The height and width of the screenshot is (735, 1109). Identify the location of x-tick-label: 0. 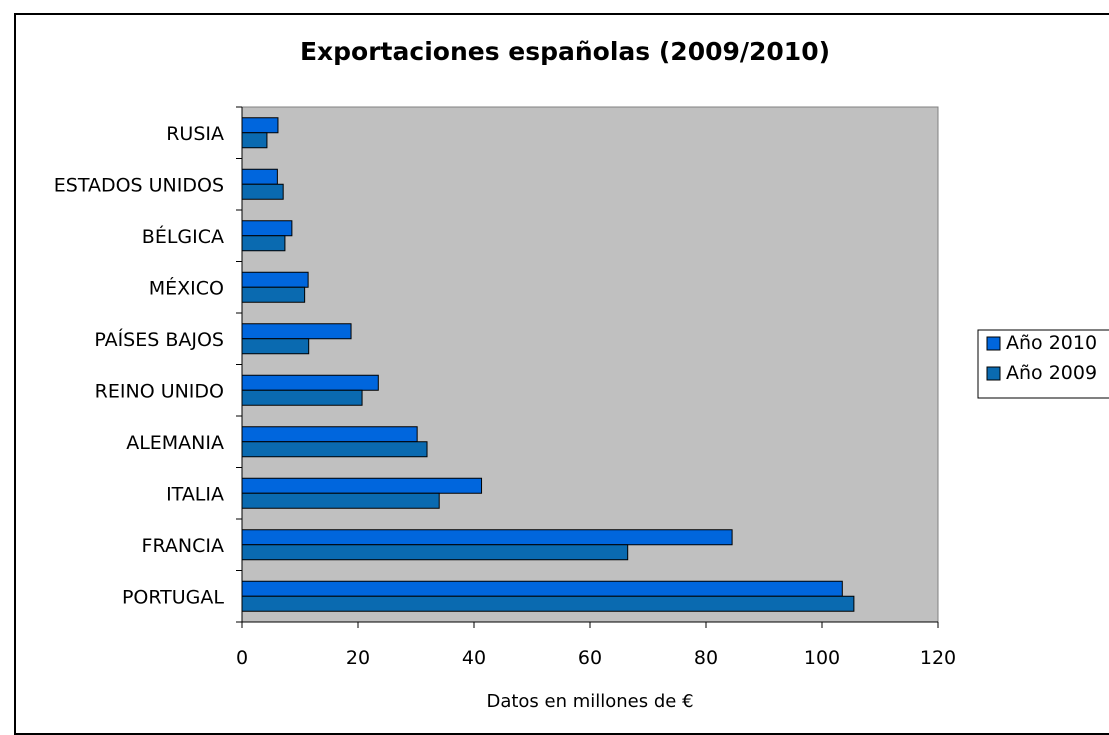
(242, 658).